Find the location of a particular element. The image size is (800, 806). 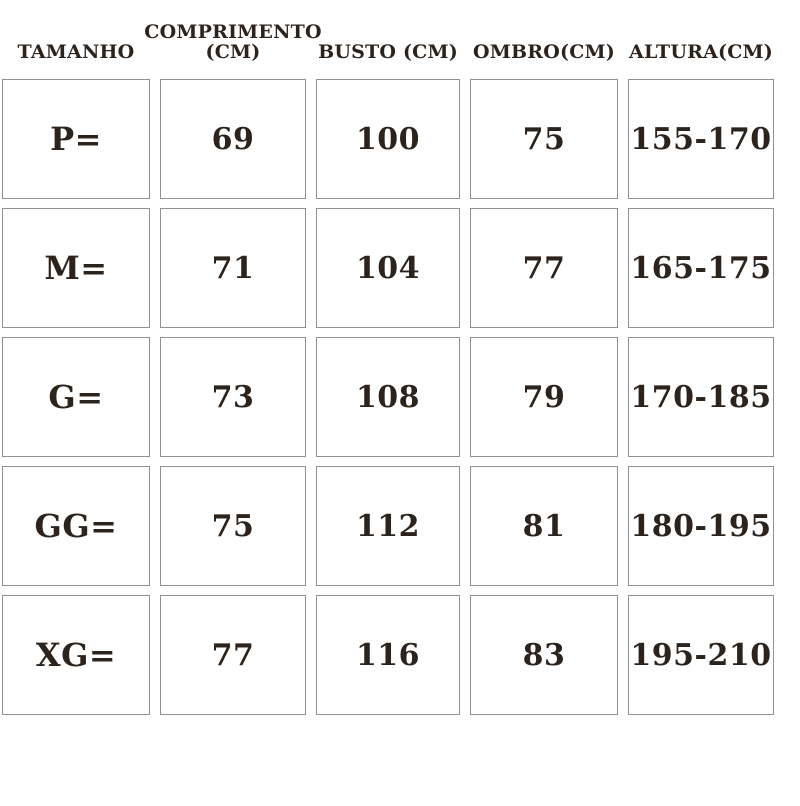

size-cell: G= is located at coordinates (76, 397).